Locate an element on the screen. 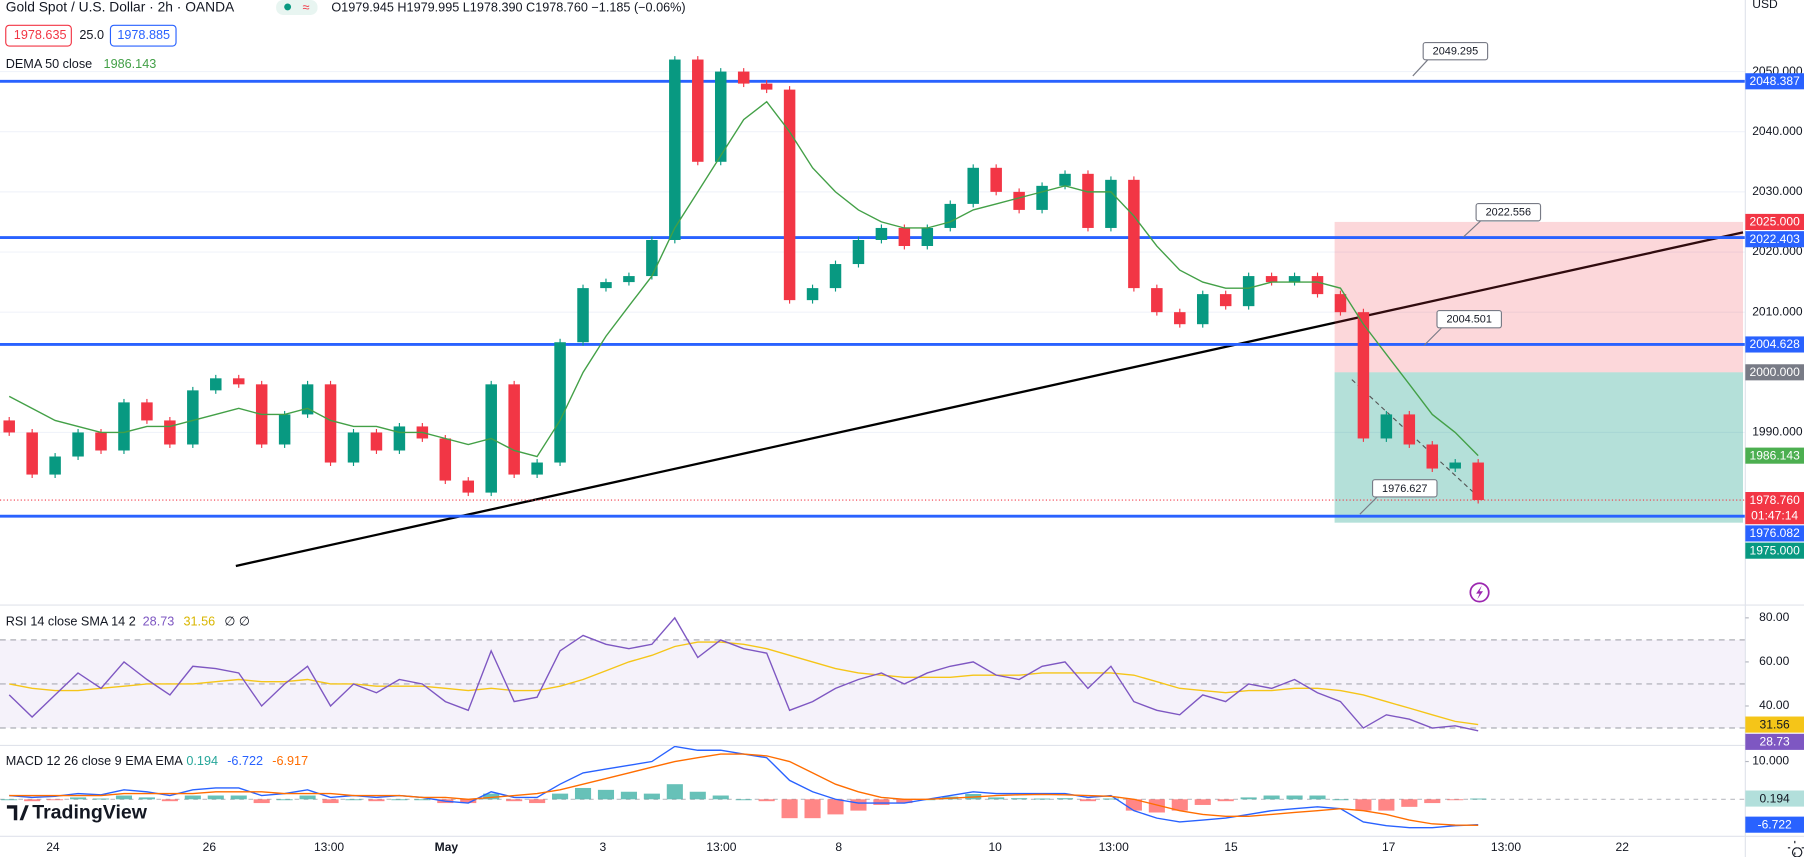  rsi-legend-extra: ∅ ∅ is located at coordinates (237, 622).